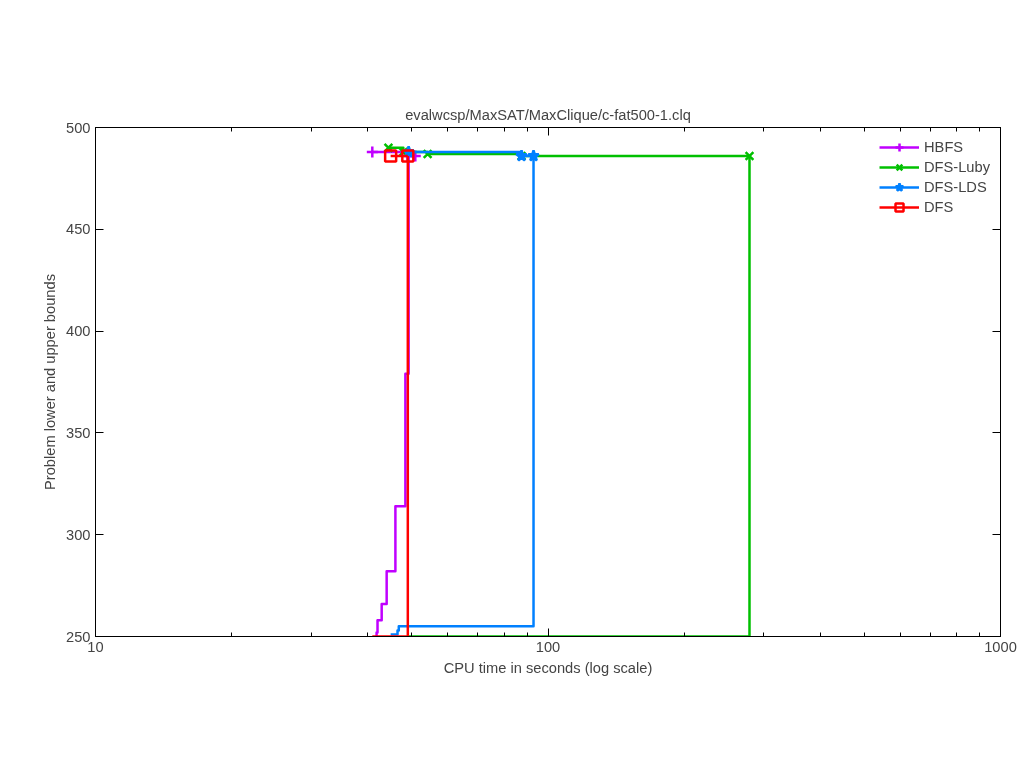 This screenshot has height=768, width=1024. I want to click on y-tick-label: 350, so click(78, 432).